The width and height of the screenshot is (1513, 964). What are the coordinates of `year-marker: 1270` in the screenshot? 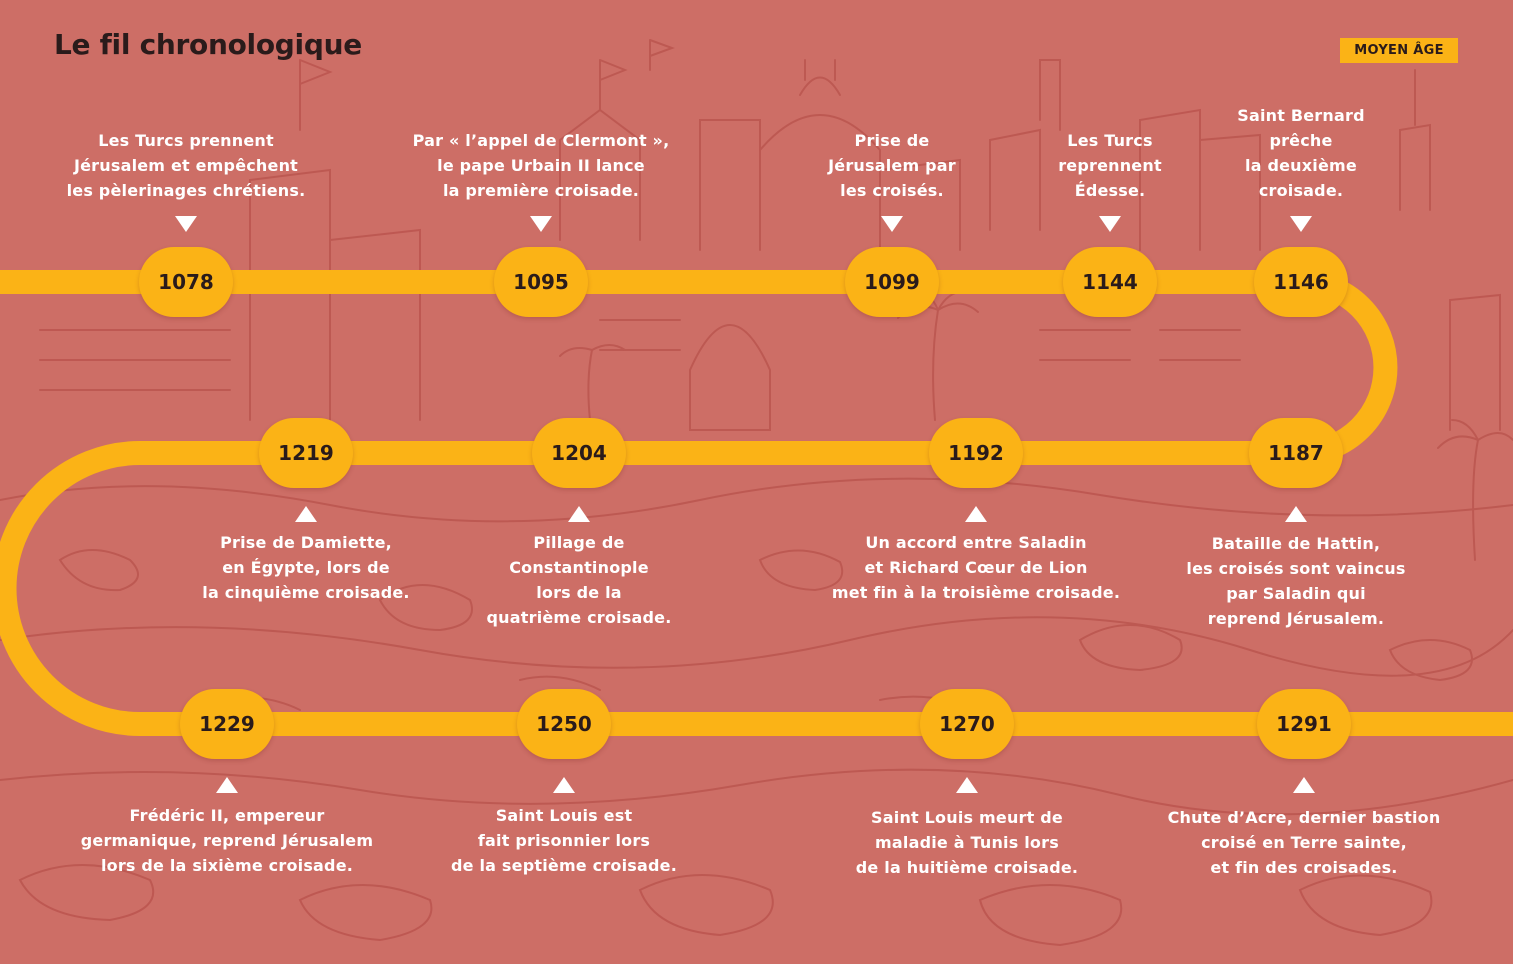 It's located at (967, 724).